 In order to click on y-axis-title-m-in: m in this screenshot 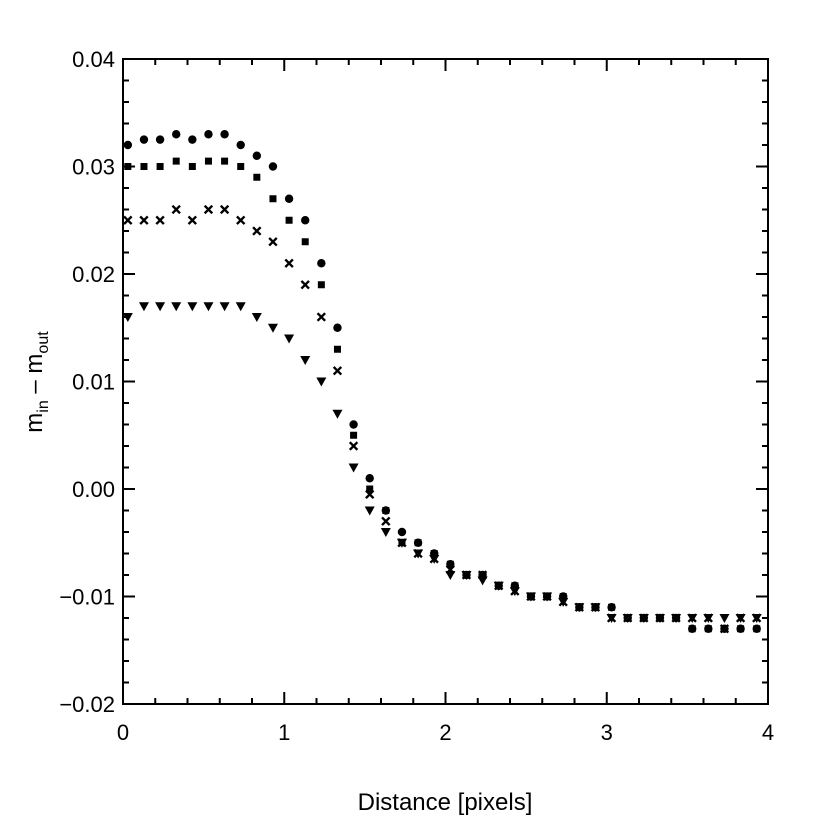, I will do `click(34, 423)`.